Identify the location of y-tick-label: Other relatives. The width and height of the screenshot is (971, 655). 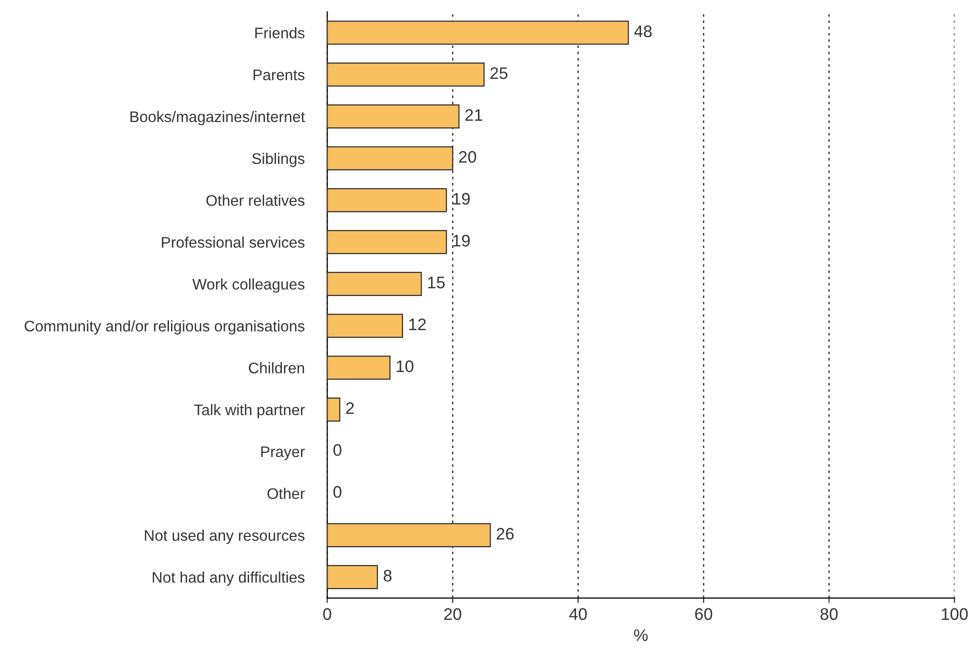
(255, 200).